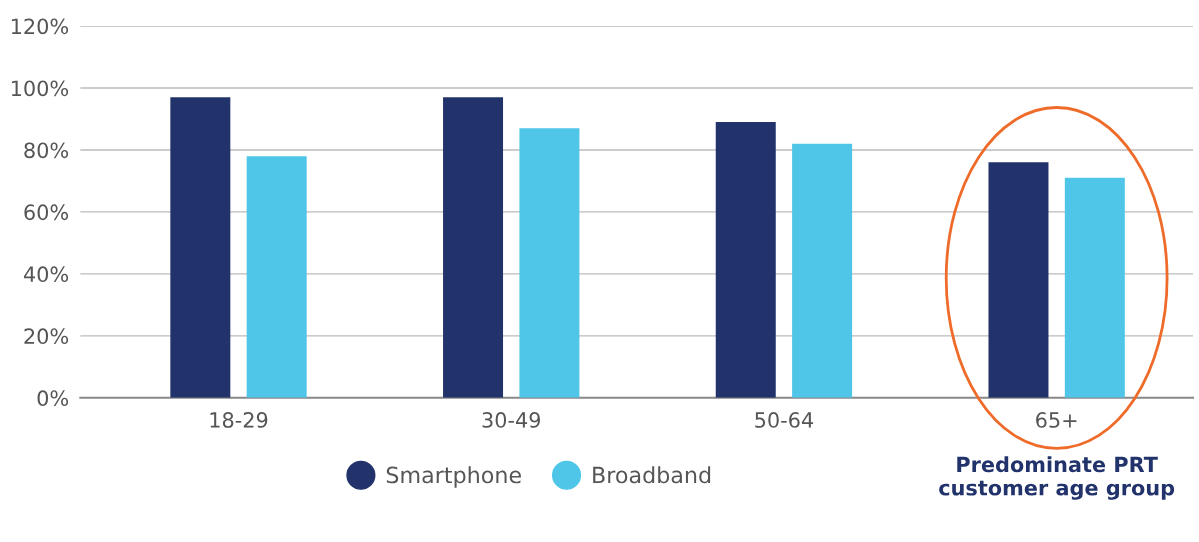 Image resolution: width=1199 pixels, height=542 pixels. Describe the element at coordinates (453, 477) in the screenshot. I see `legend-label: Smartphone` at that location.